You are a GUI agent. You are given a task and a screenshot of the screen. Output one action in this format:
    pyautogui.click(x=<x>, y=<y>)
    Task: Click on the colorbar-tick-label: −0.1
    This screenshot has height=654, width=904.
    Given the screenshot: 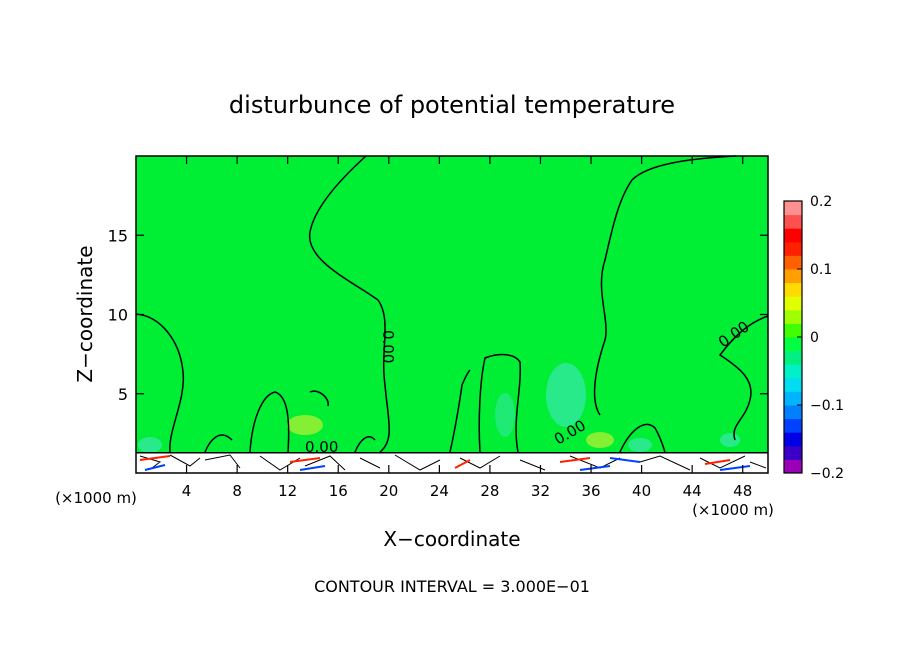 What is the action you would take?
    pyautogui.click(x=827, y=406)
    